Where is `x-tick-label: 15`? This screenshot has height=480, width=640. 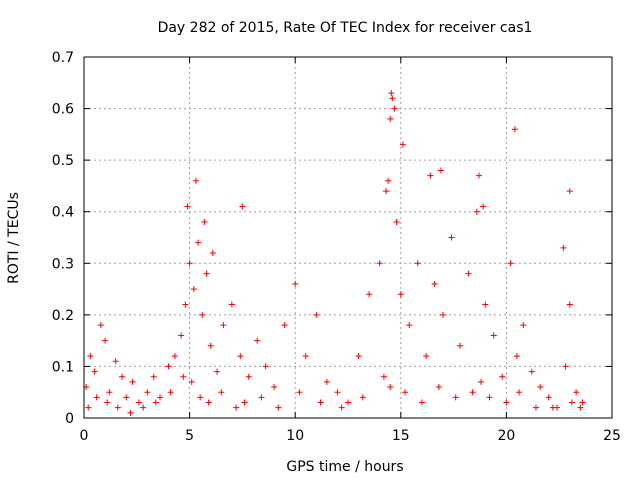
x-tick-label: 15 is located at coordinates (401, 436).